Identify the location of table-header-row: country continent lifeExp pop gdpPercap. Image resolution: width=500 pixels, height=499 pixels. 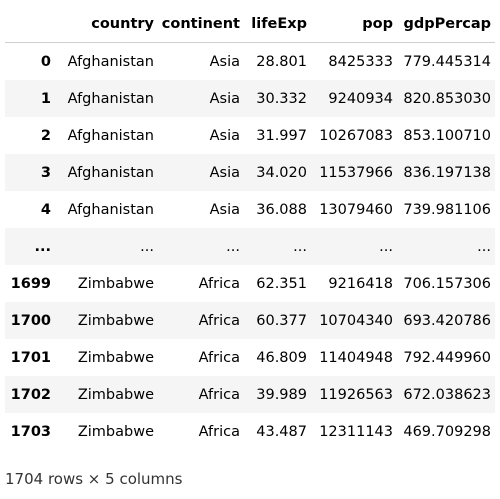
(250, 24).